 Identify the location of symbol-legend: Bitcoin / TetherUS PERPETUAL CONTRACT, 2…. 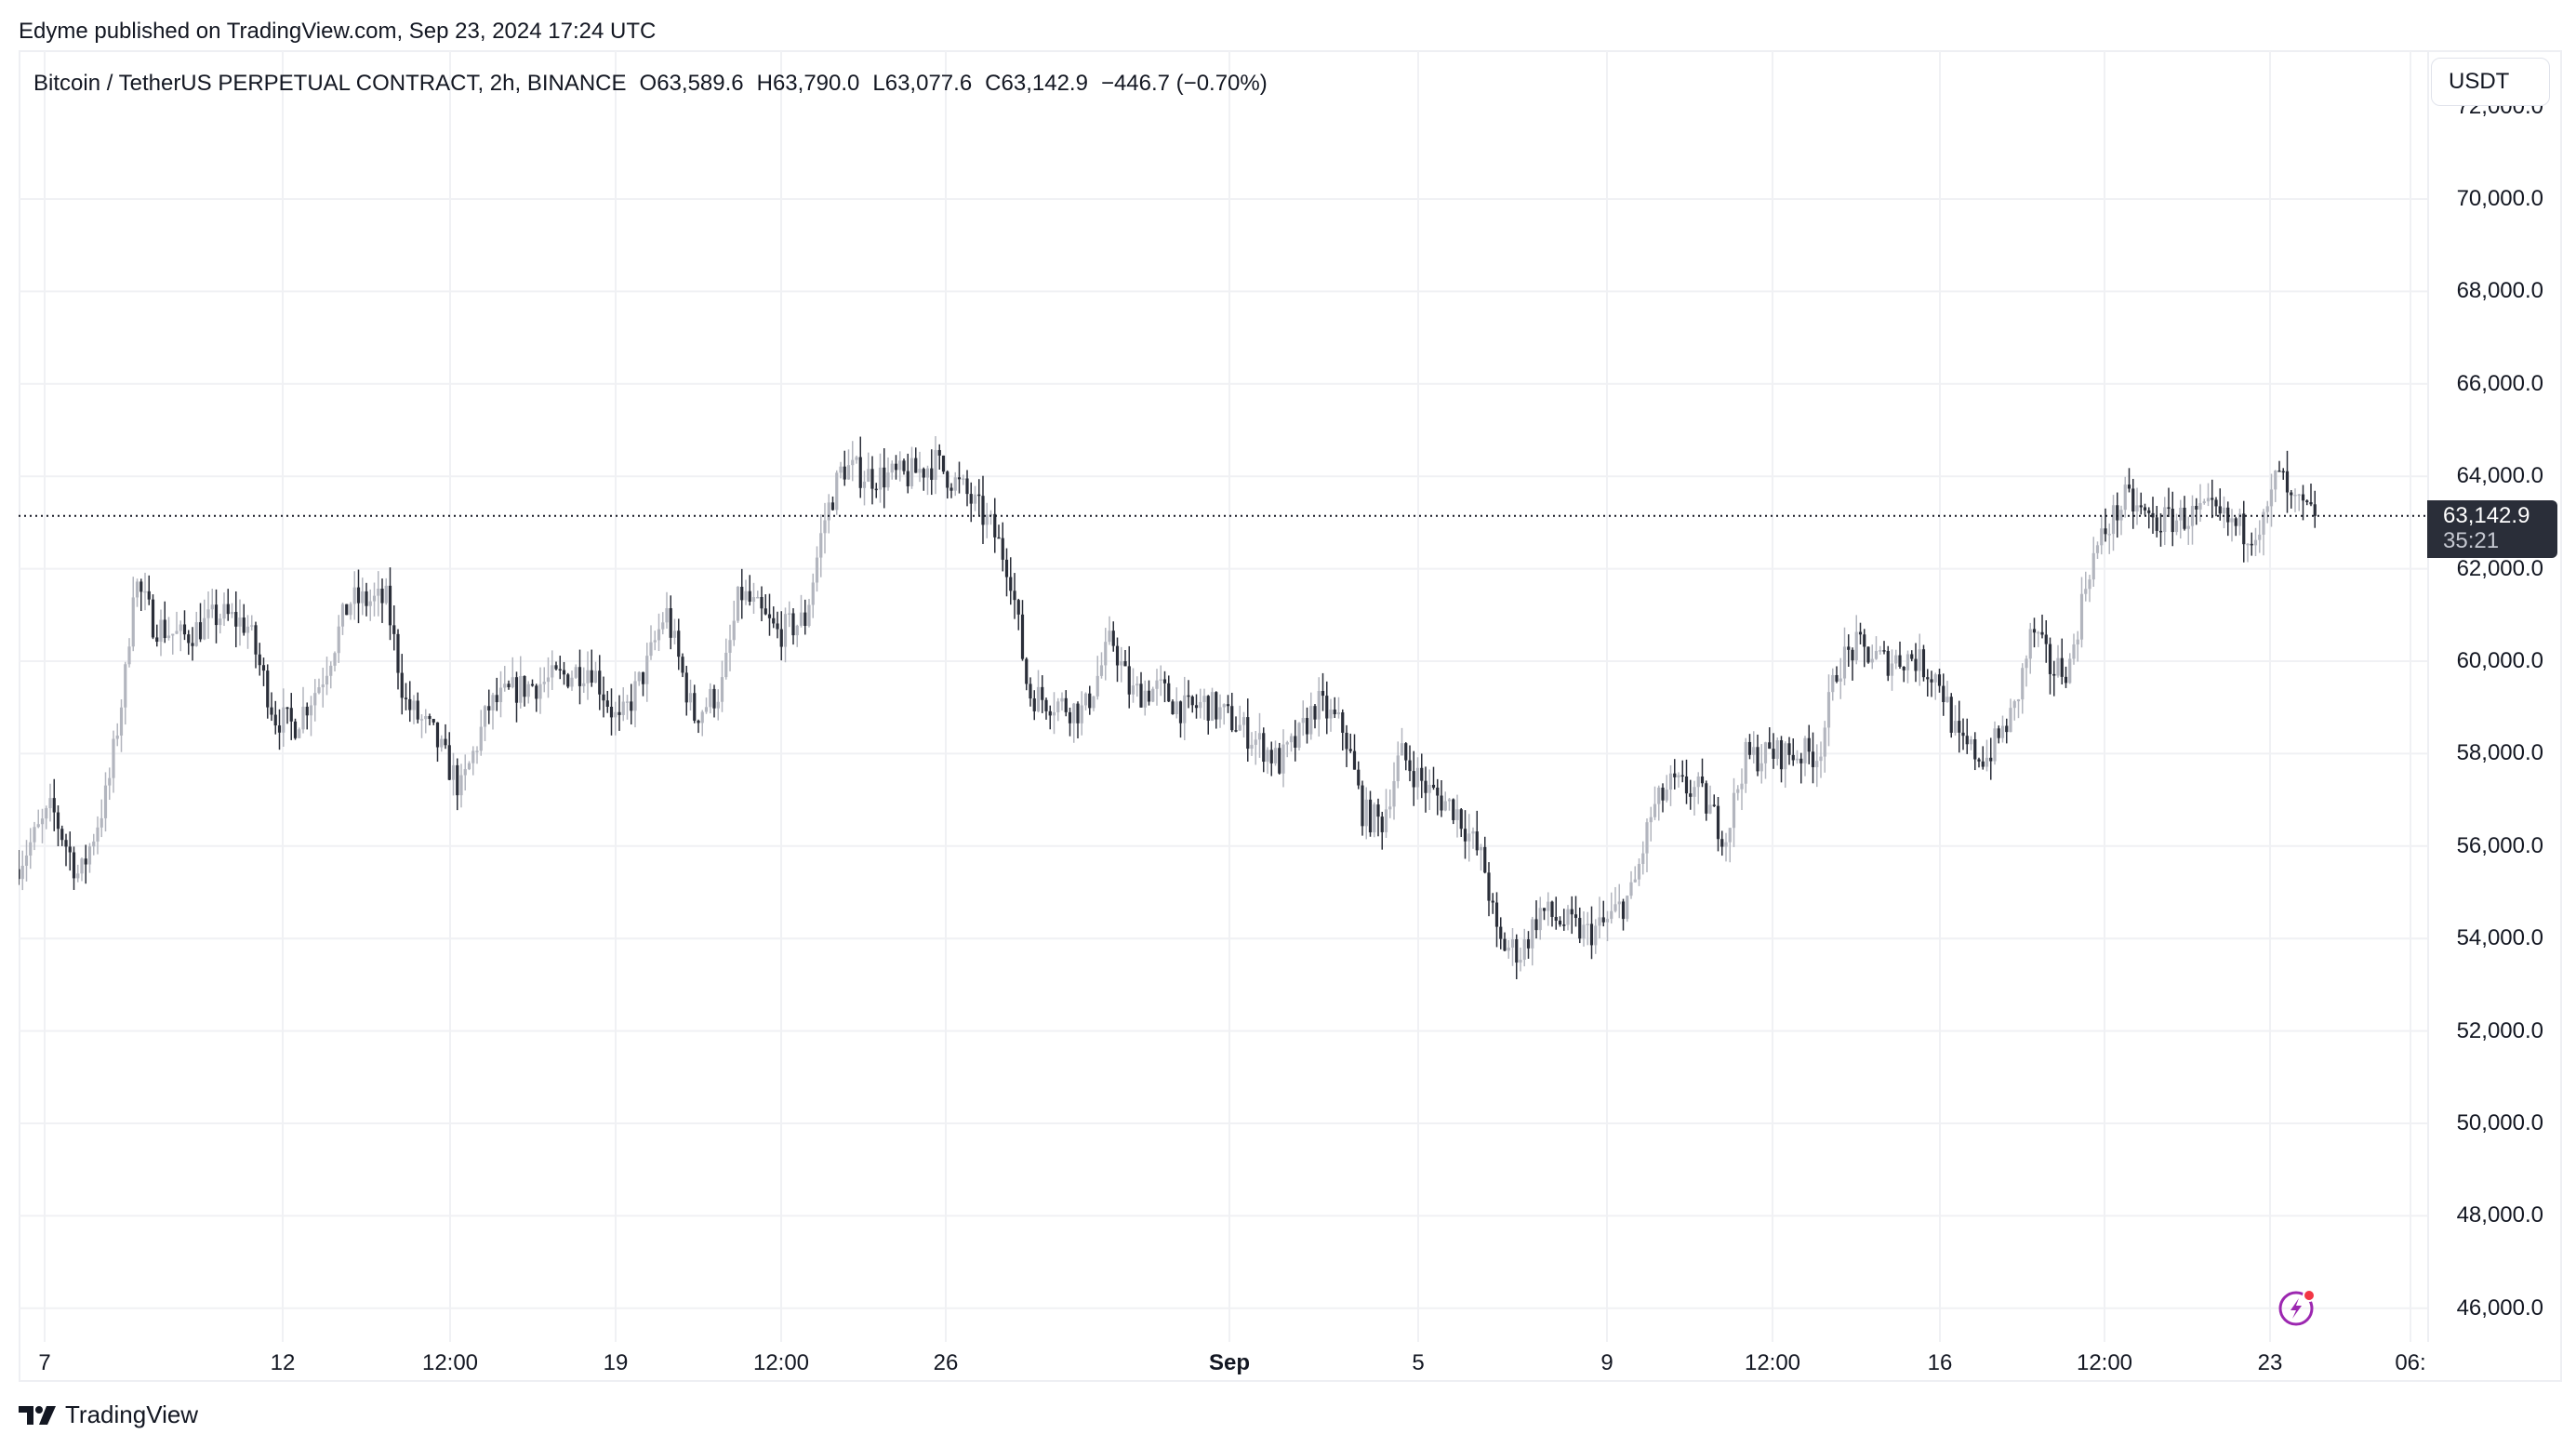
(657, 84).